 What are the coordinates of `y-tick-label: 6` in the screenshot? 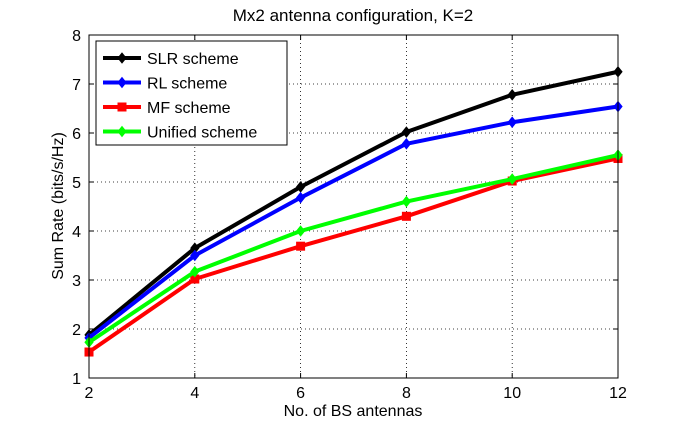 It's located at (76, 134).